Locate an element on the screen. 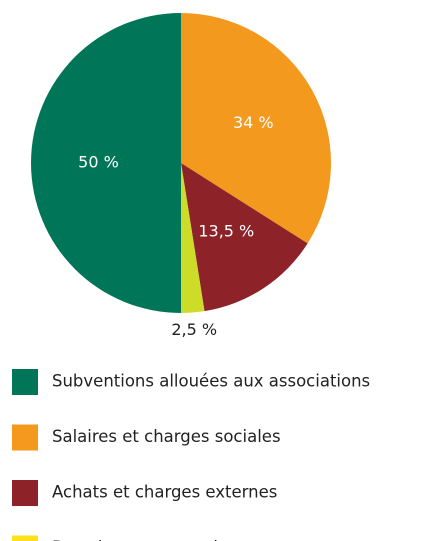 This screenshot has width=430, height=541. slice-label: 34 % is located at coordinates (253, 122).